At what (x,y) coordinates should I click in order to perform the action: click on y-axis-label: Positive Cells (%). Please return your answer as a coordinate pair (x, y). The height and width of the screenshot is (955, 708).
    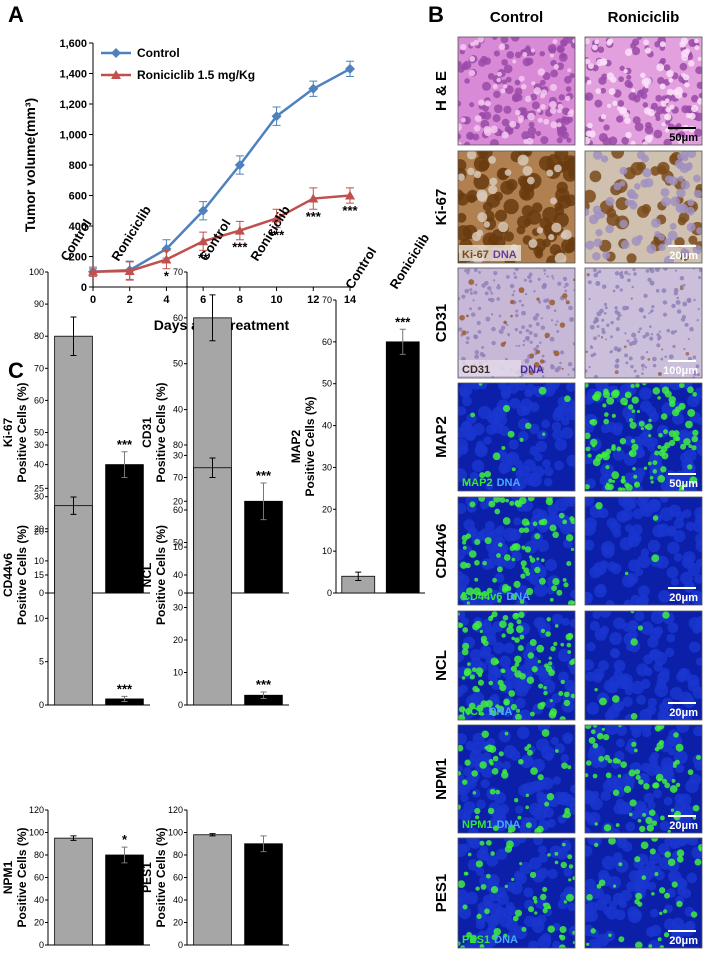
    Looking at the image, I should click on (22, 575).